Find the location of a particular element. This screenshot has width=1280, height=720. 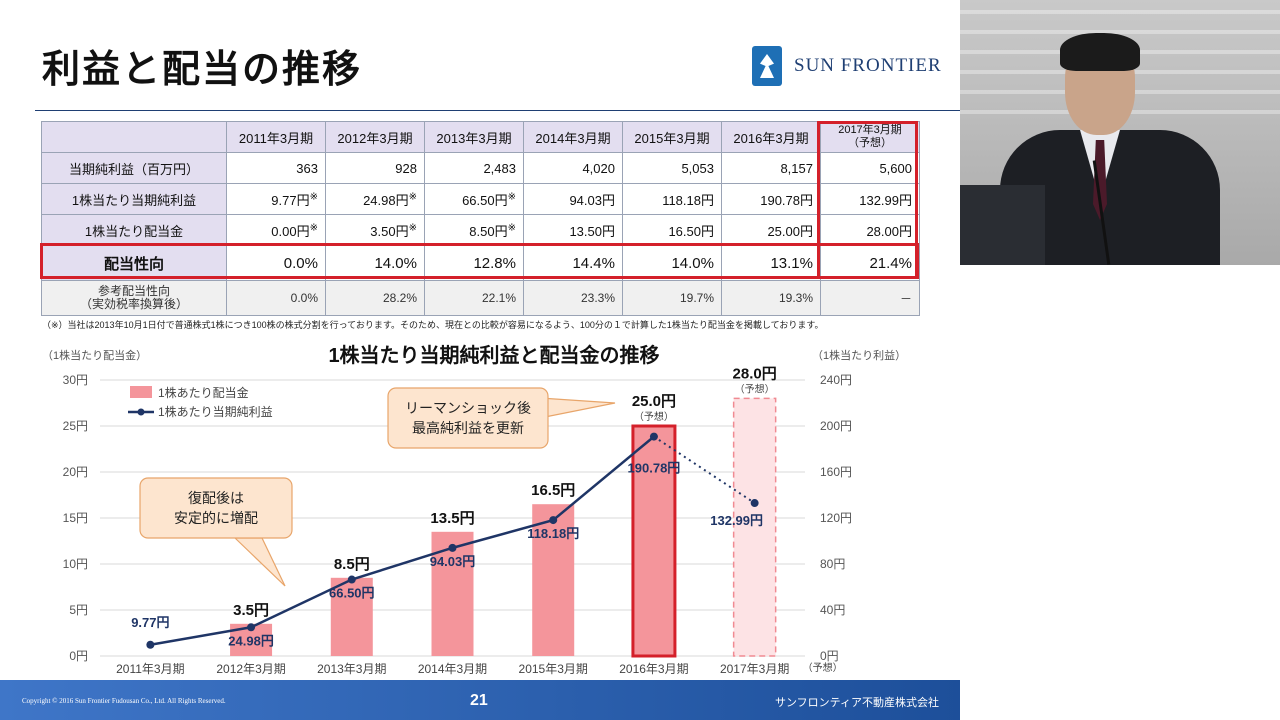

table-cell: 0.0% is located at coordinates (276, 298).